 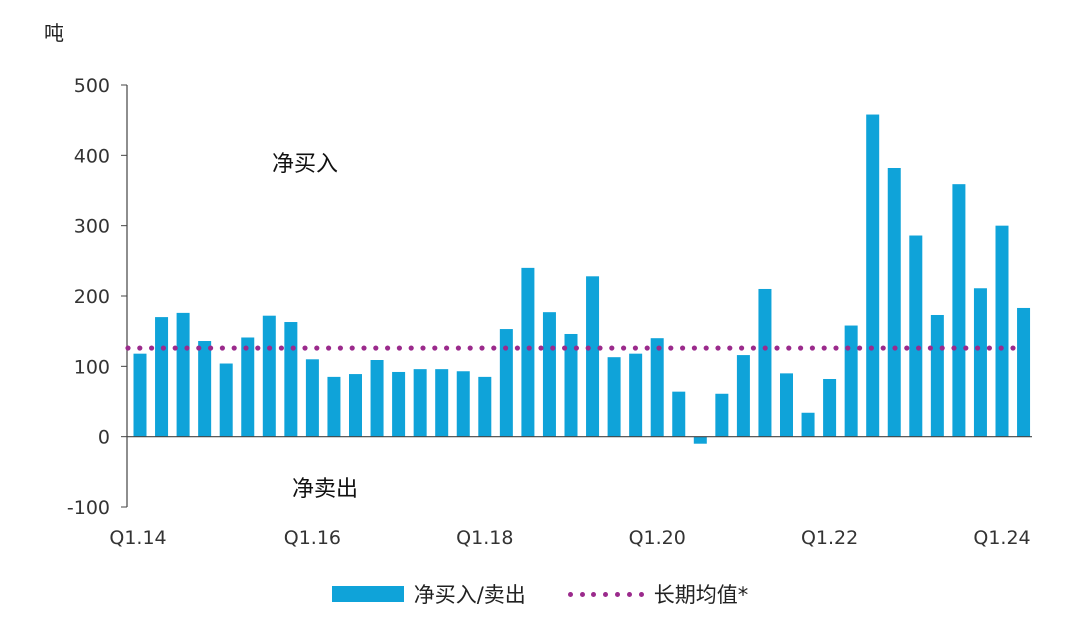 What do you see at coordinates (92, 297) in the screenshot?
I see `y-tick-label: 200` at bounding box center [92, 297].